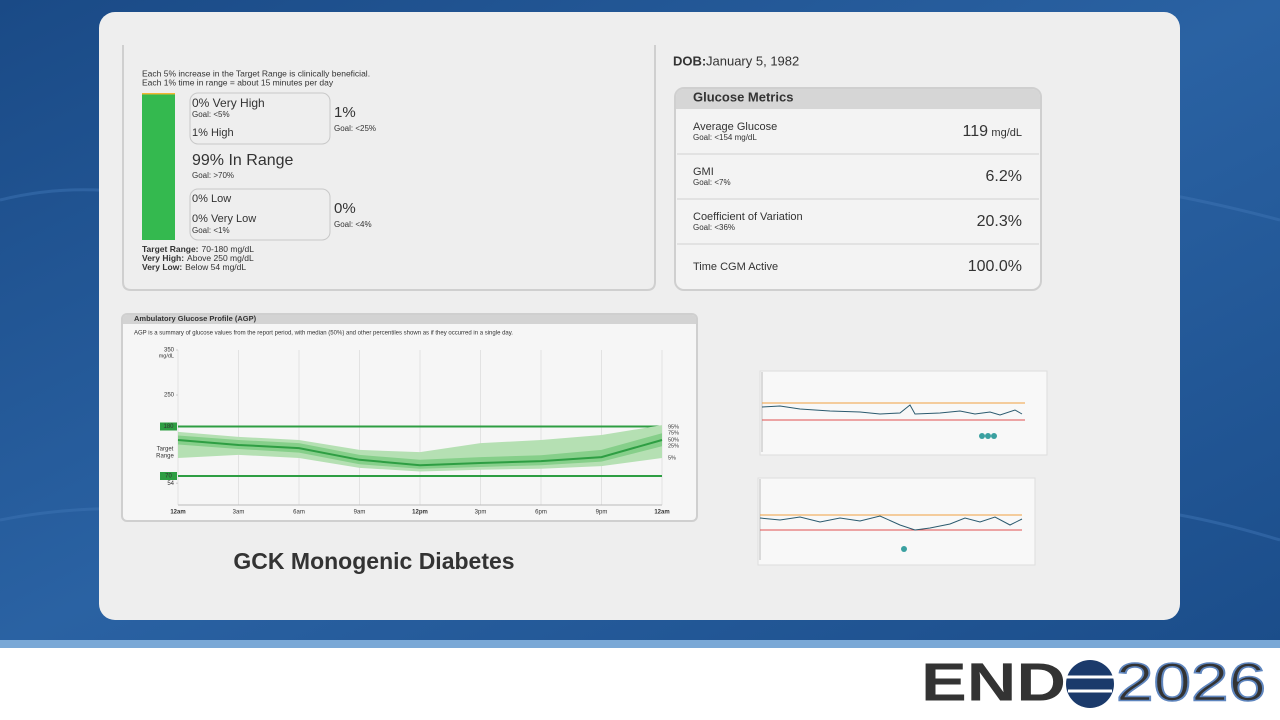 This screenshot has height=720, width=1280. I want to click on definition: Very Low: Below 54 mg/dL, so click(194, 267).